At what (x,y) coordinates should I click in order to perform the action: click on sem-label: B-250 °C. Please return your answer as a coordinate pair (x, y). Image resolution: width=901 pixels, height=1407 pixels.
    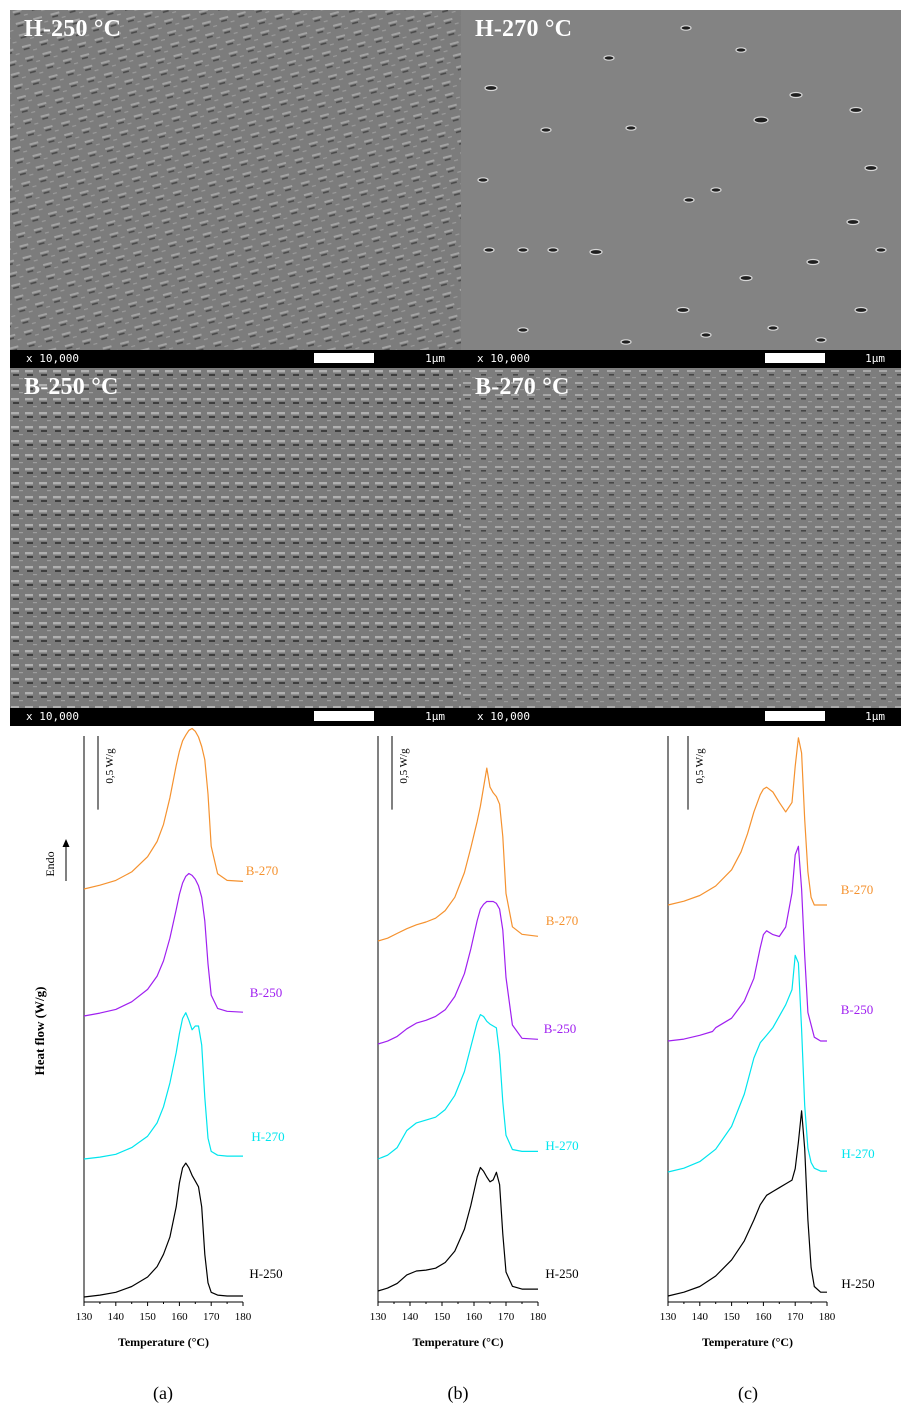
    Looking at the image, I should click on (71, 387).